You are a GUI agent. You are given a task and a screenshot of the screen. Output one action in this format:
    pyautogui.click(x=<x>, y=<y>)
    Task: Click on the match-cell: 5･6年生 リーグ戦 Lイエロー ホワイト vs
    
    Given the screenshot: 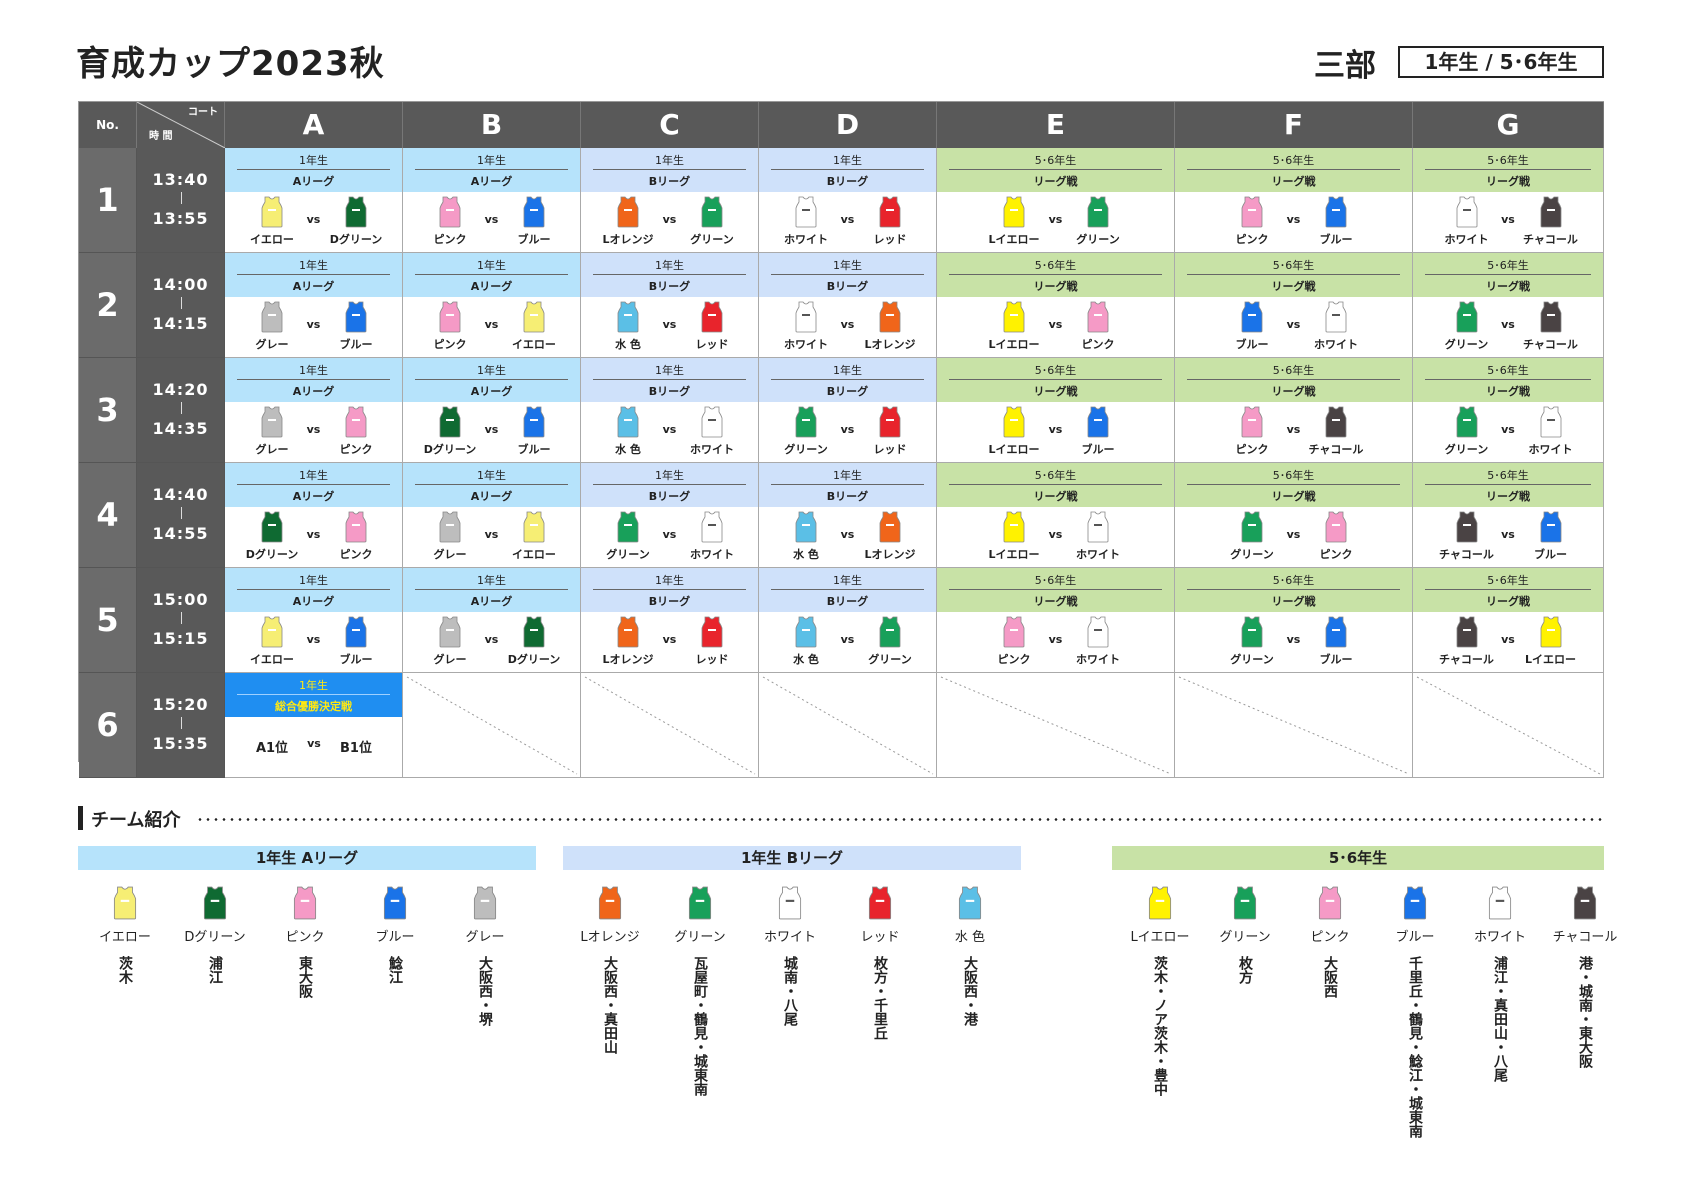 What is the action you would take?
    pyautogui.click(x=1056, y=515)
    